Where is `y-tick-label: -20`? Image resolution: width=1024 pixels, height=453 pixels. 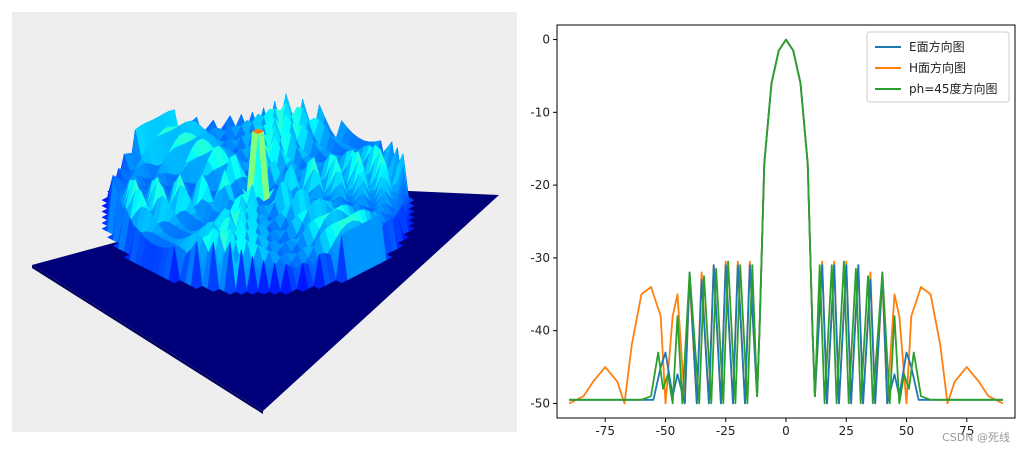 y-tick-label: -20 is located at coordinates (540, 185).